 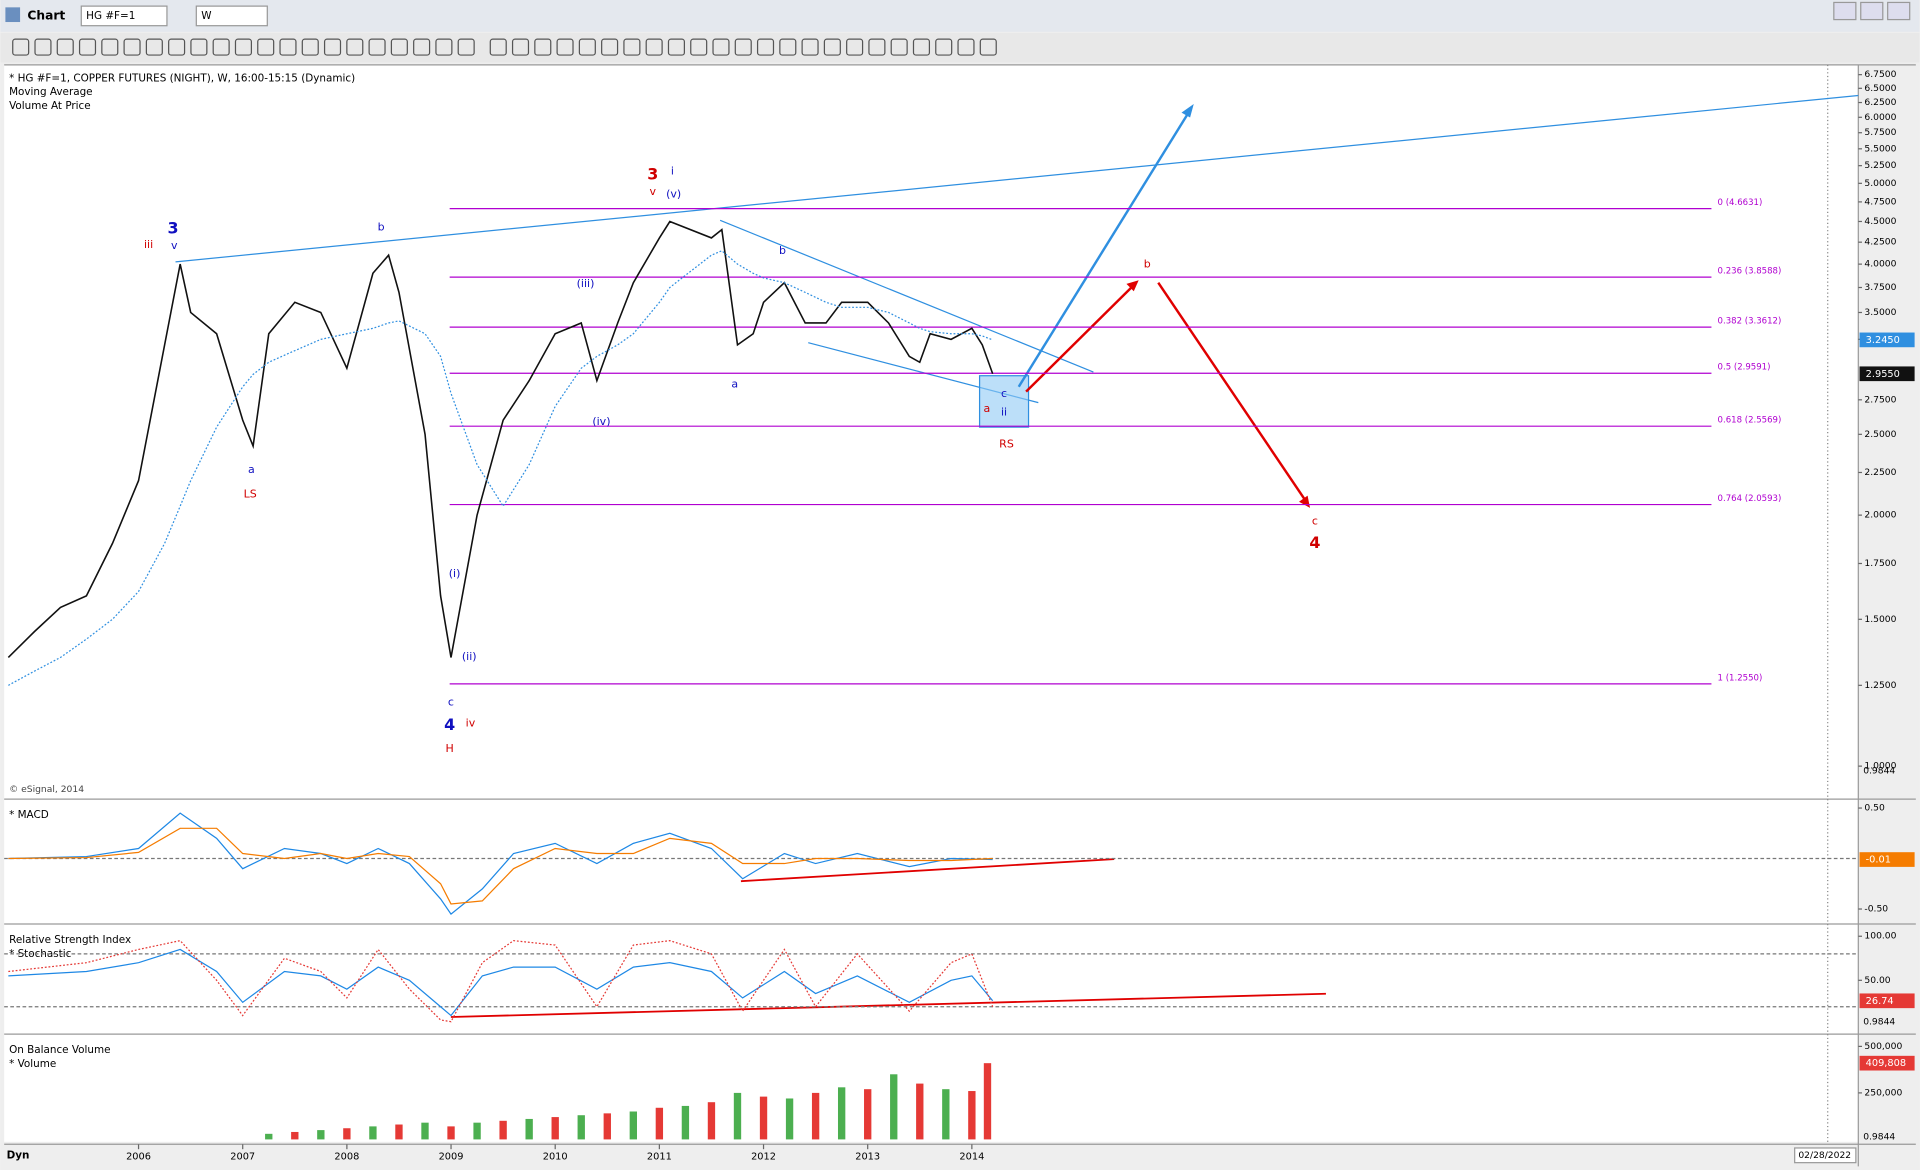 What do you see at coordinates (1880, 936) in the screenshot?
I see `y-tick-label: 100.00` at bounding box center [1880, 936].